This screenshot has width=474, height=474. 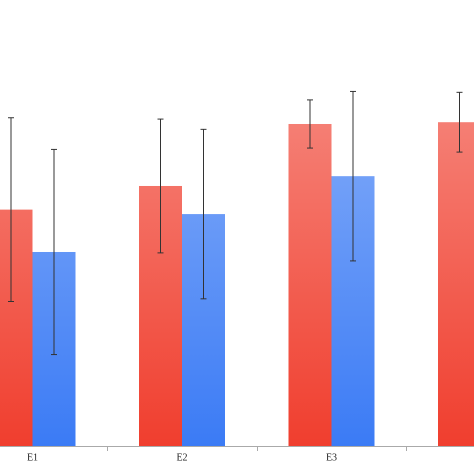 I want to click on x-tick-label: E3, so click(x=331, y=457).